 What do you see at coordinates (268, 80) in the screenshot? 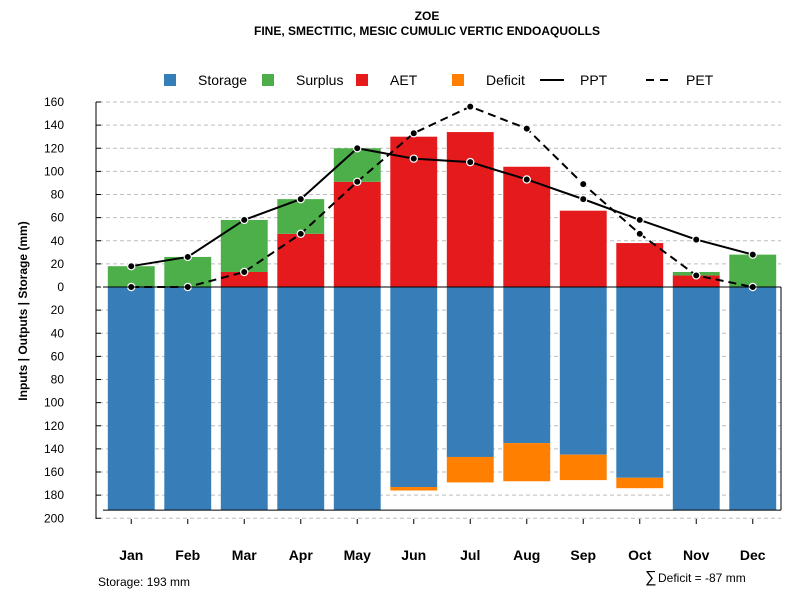
I see `legend-swatch-surplus` at bounding box center [268, 80].